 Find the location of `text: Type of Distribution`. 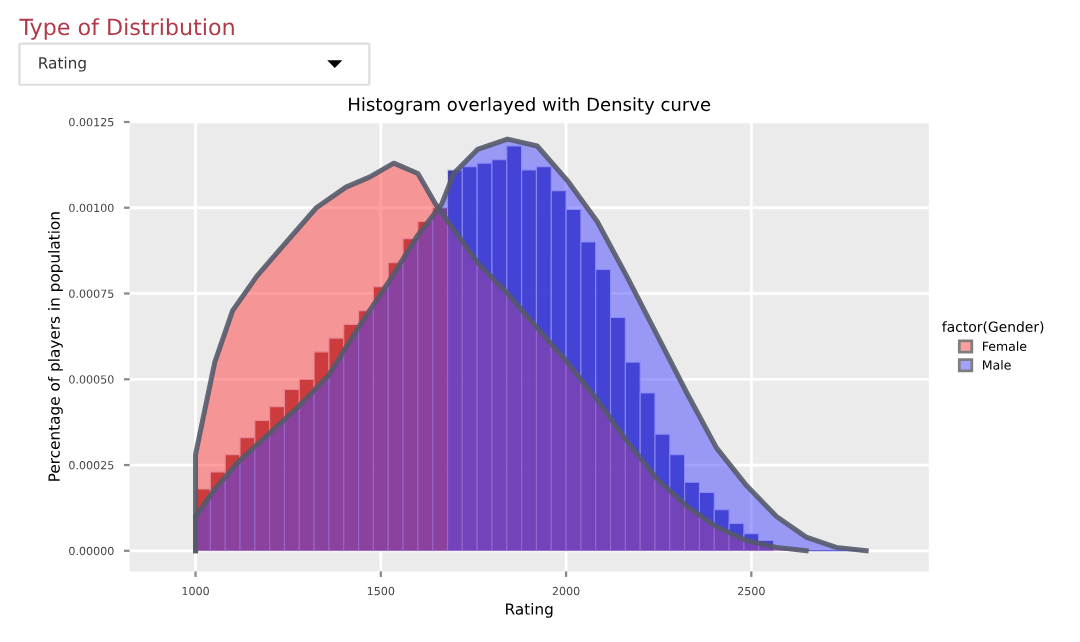

text: Type of Distribution is located at coordinates (126, 29).